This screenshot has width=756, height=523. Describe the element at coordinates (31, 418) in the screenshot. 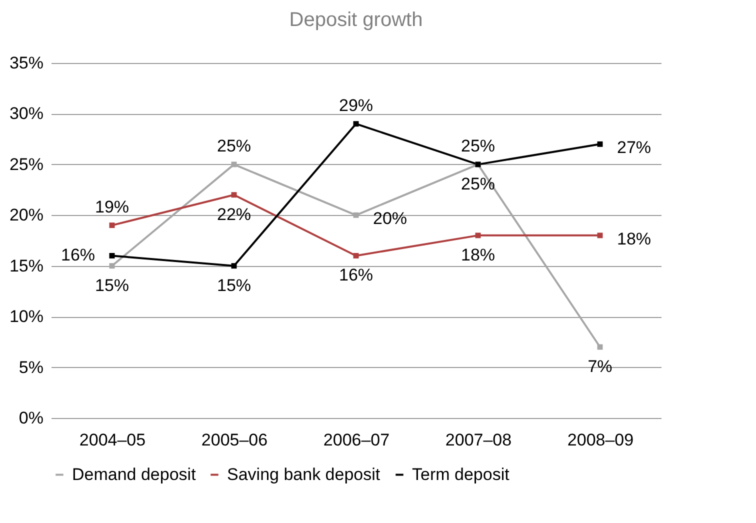

I see `y-tick-label: 0%` at that location.